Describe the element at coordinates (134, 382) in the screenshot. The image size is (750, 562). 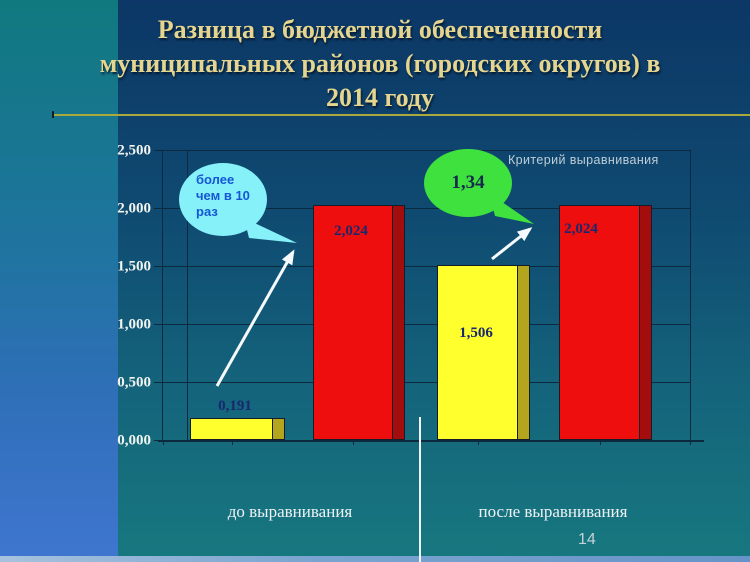
I see `y-axis-label: 0,500` at that location.